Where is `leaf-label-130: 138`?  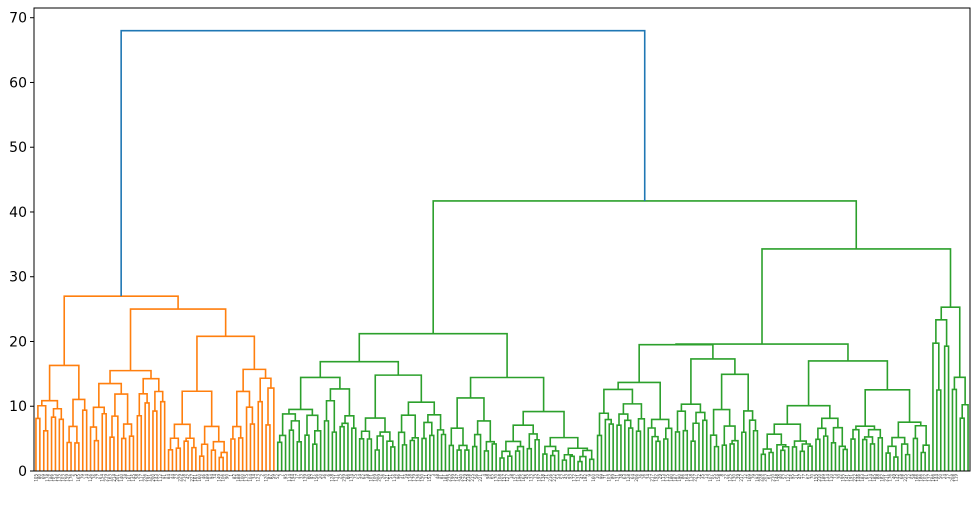
leaf-label-130: 138 is located at coordinates (542, 478).